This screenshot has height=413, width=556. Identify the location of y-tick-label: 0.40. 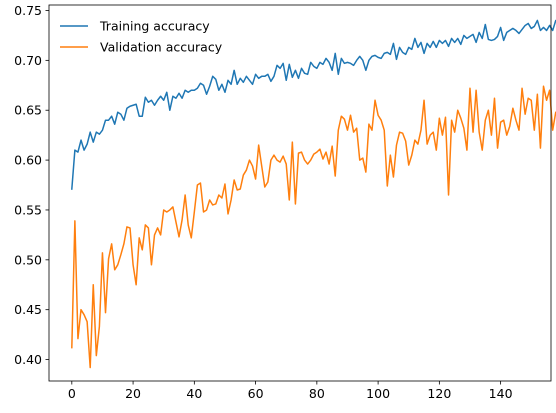
(28, 359).